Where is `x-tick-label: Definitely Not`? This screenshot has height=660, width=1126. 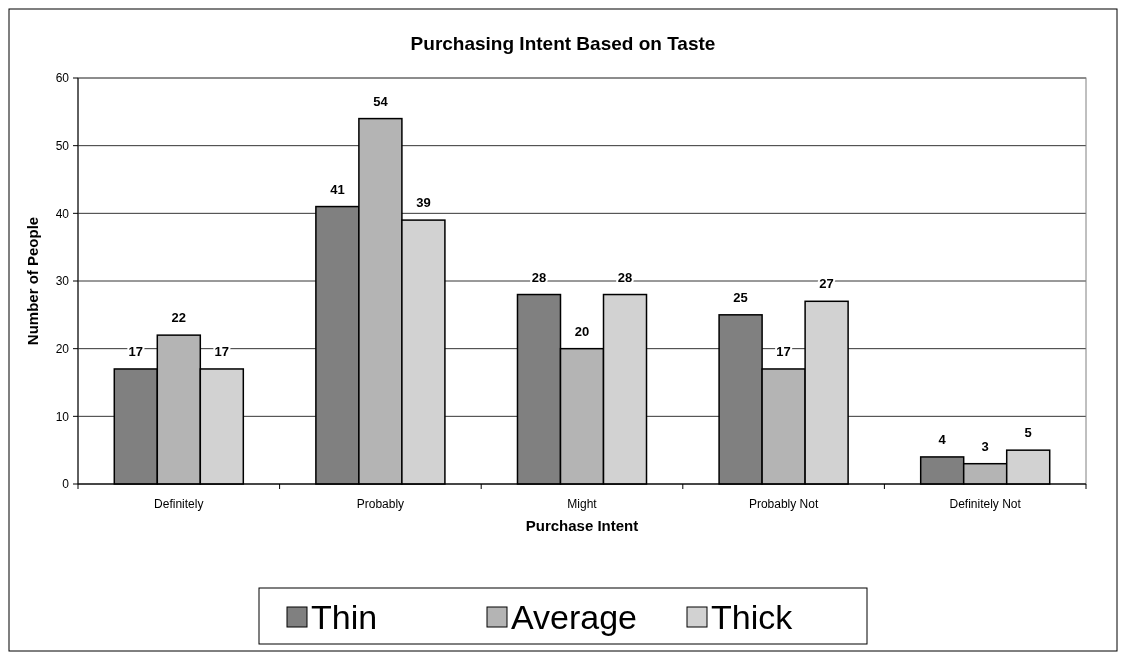 x-tick-label: Definitely Not is located at coordinates (985, 504).